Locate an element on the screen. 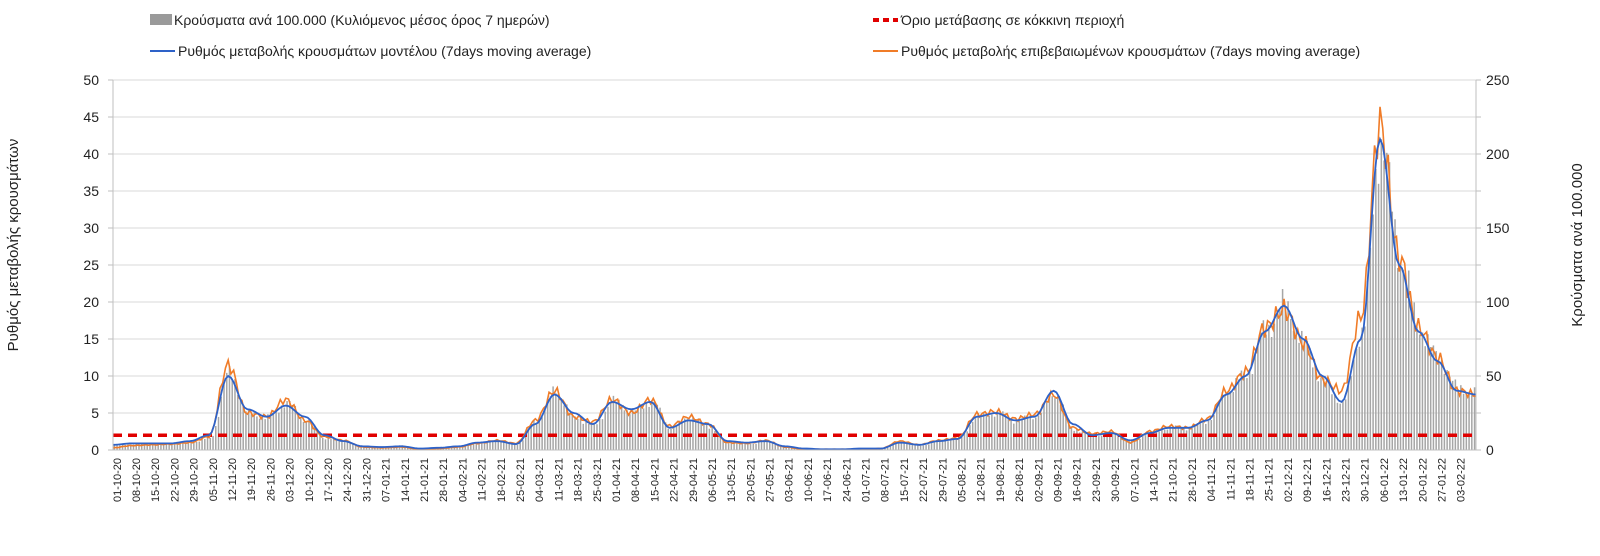 The width and height of the screenshot is (1600, 556). x-tick-label: 01-07-21 is located at coordinates (867, 480).